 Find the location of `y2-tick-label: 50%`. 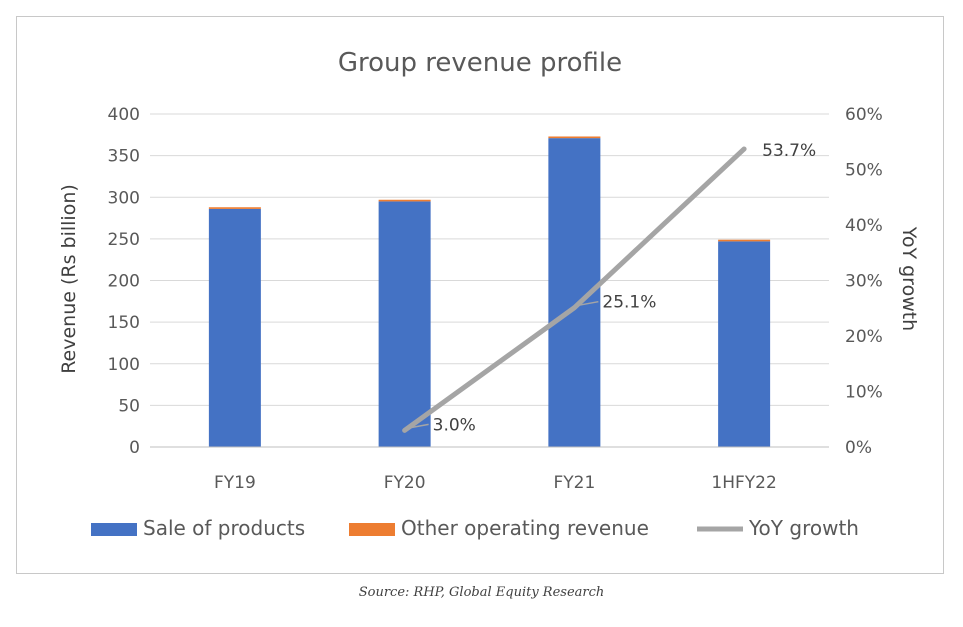

y2-tick-label: 50% is located at coordinates (864, 171).